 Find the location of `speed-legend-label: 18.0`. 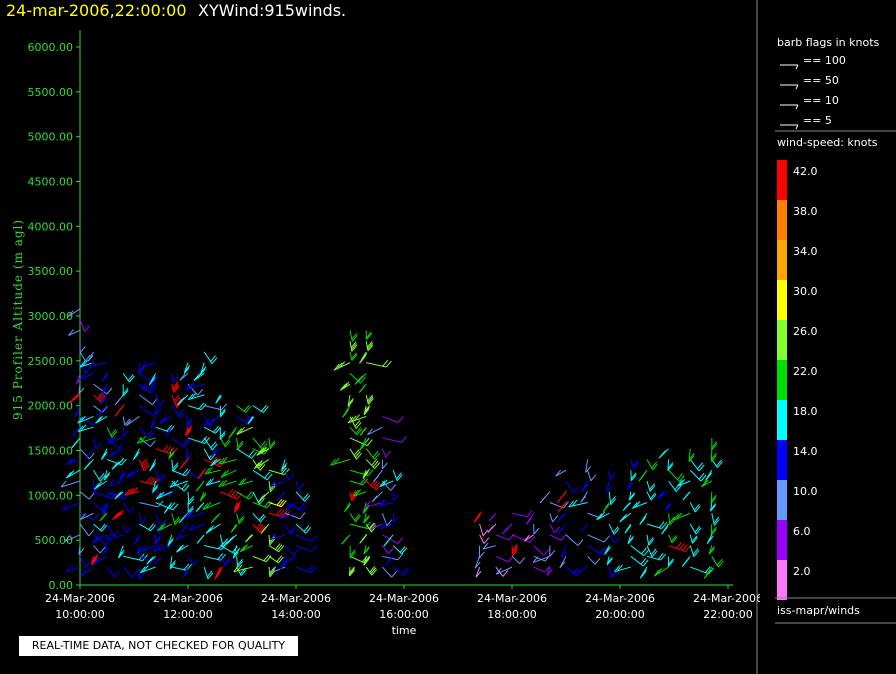

speed-legend-label: 18.0 is located at coordinates (805, 411).